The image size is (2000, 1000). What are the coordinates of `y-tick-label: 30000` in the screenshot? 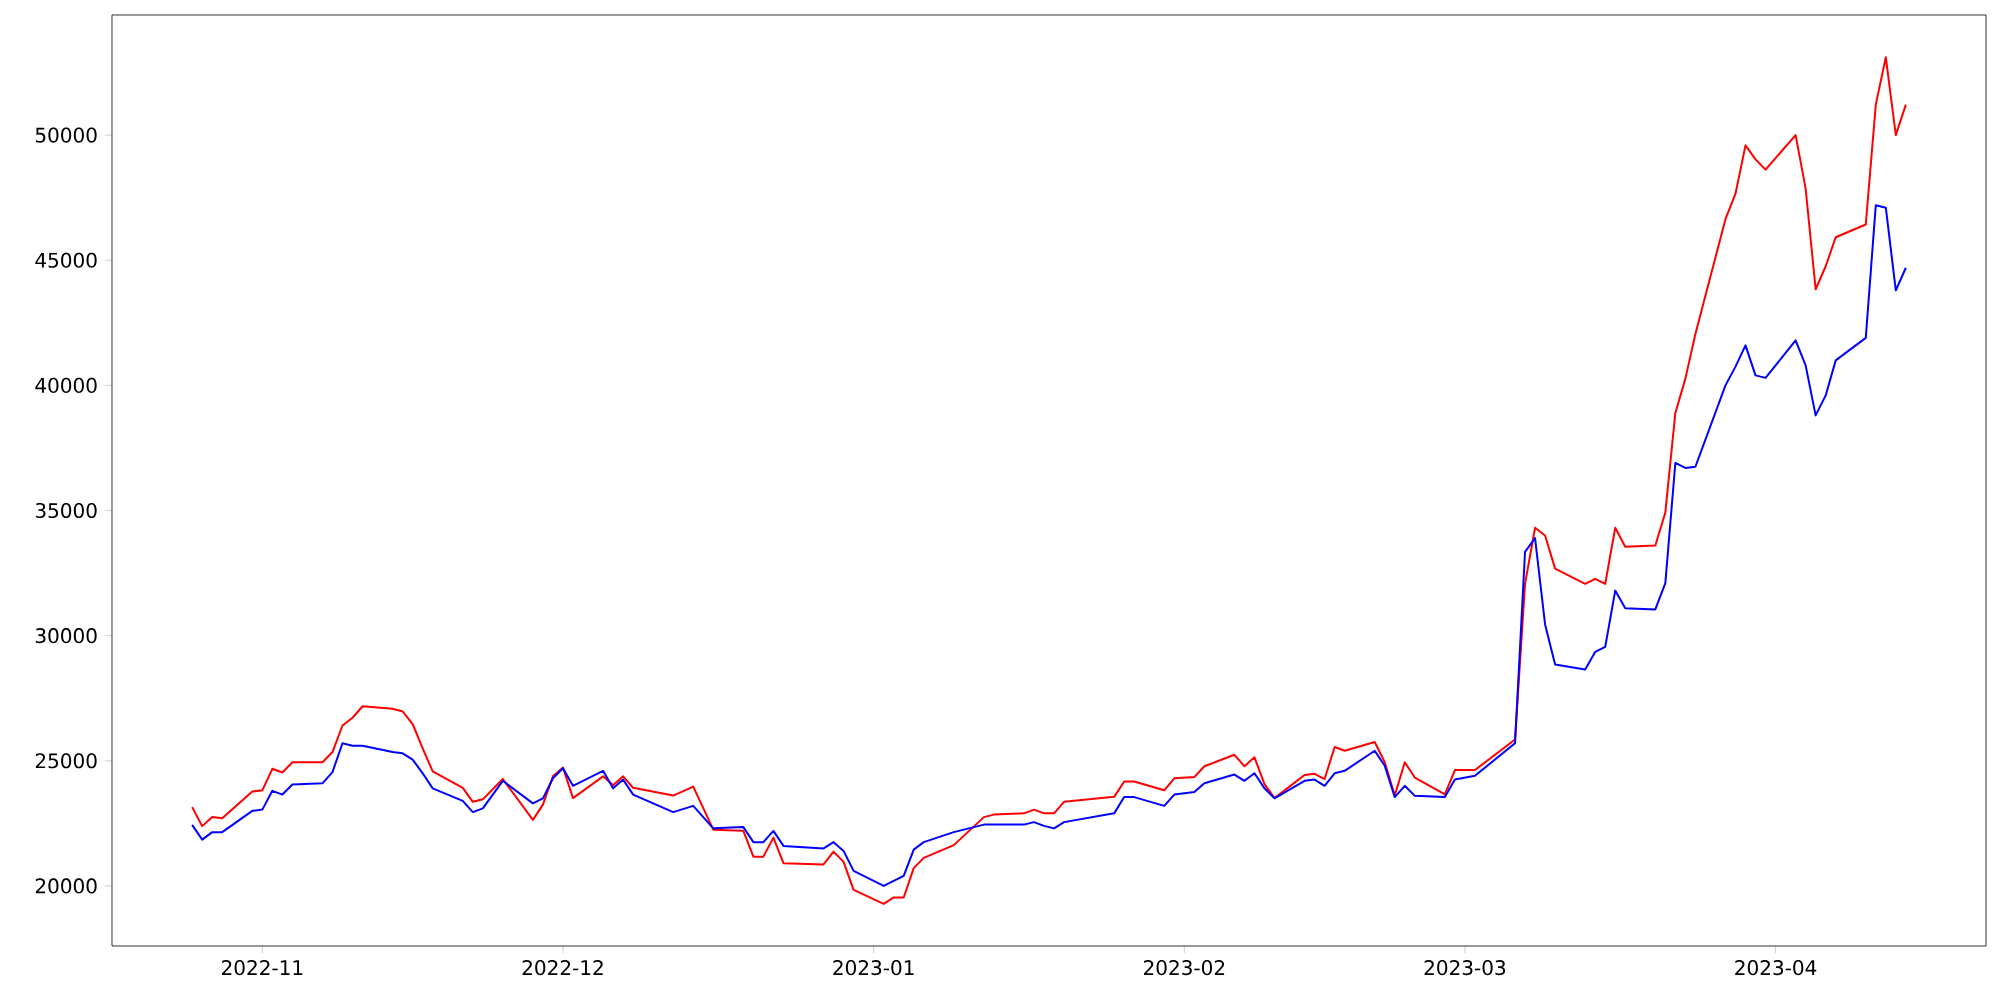 It's located at (66, 636).